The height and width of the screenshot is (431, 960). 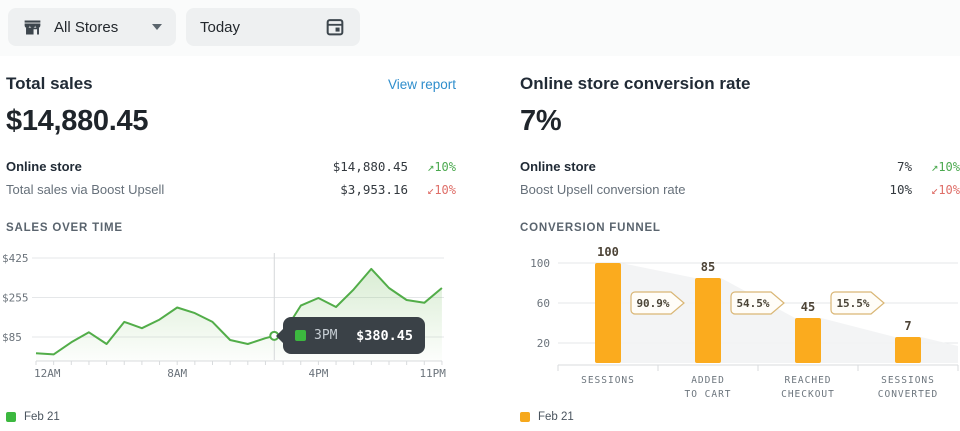 What do you see at coordinates (543, 303) in the screenshot?
I see `y-tick-label: 60` at bounding box center [543, 303].